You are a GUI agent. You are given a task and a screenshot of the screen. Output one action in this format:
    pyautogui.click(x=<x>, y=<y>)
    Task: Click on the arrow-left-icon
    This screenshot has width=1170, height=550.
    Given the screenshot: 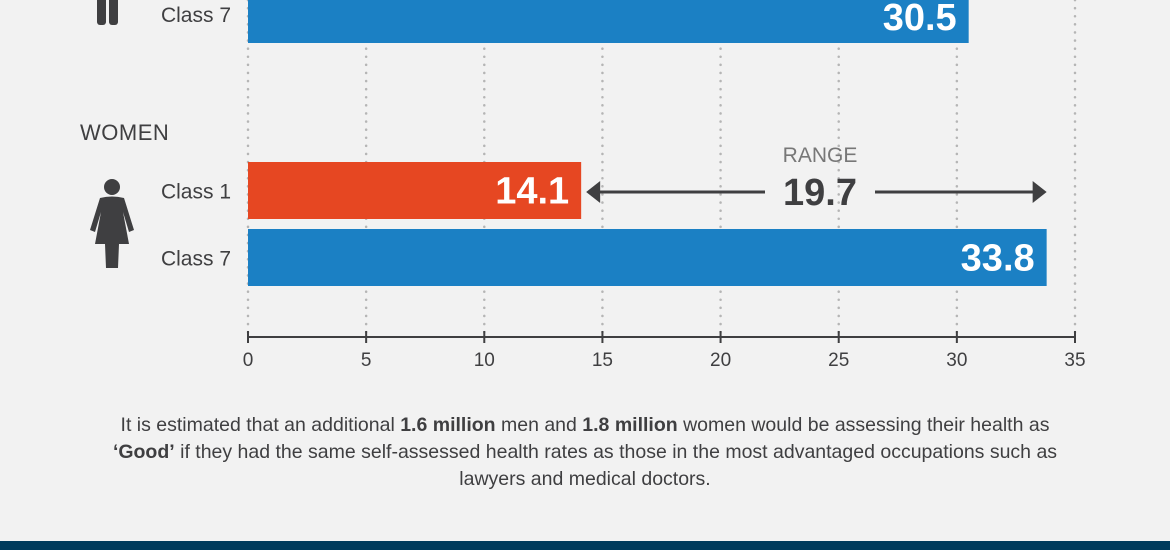 What is the action you would take?
    pyautogui.click(x=593, y=192)
    